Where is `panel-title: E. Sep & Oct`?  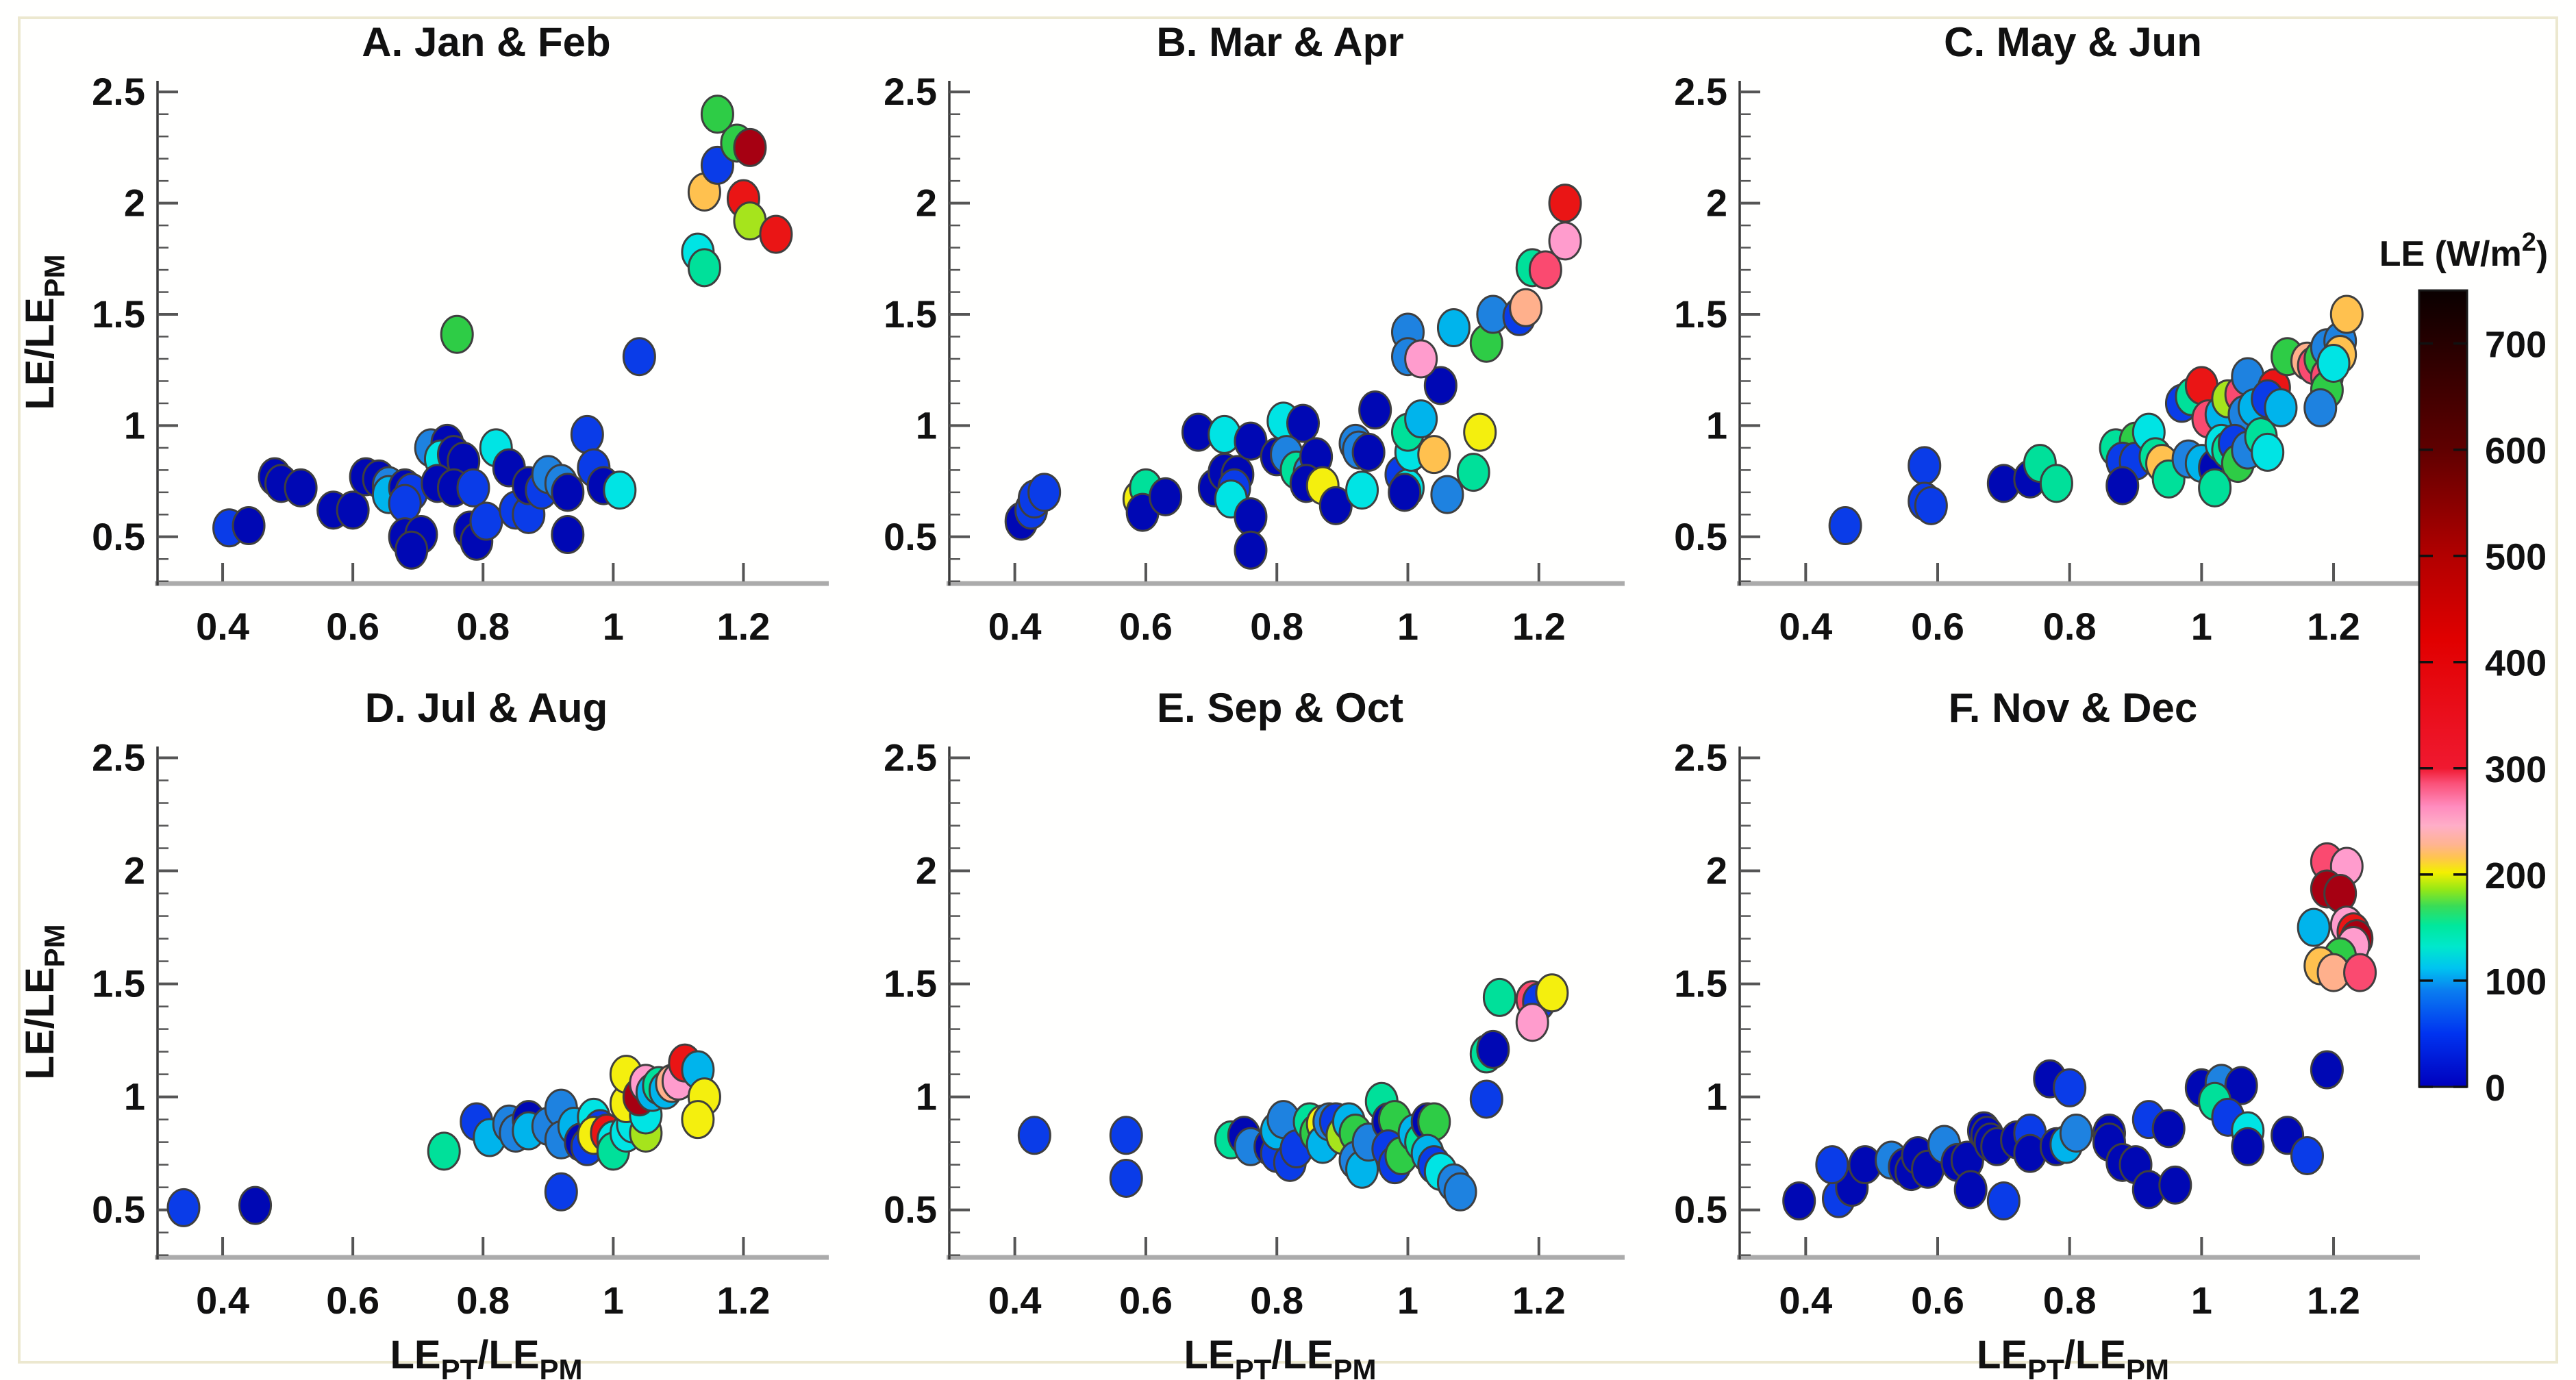 panel-title: E. Sep & Oct is located at coordinates (1280, 708).